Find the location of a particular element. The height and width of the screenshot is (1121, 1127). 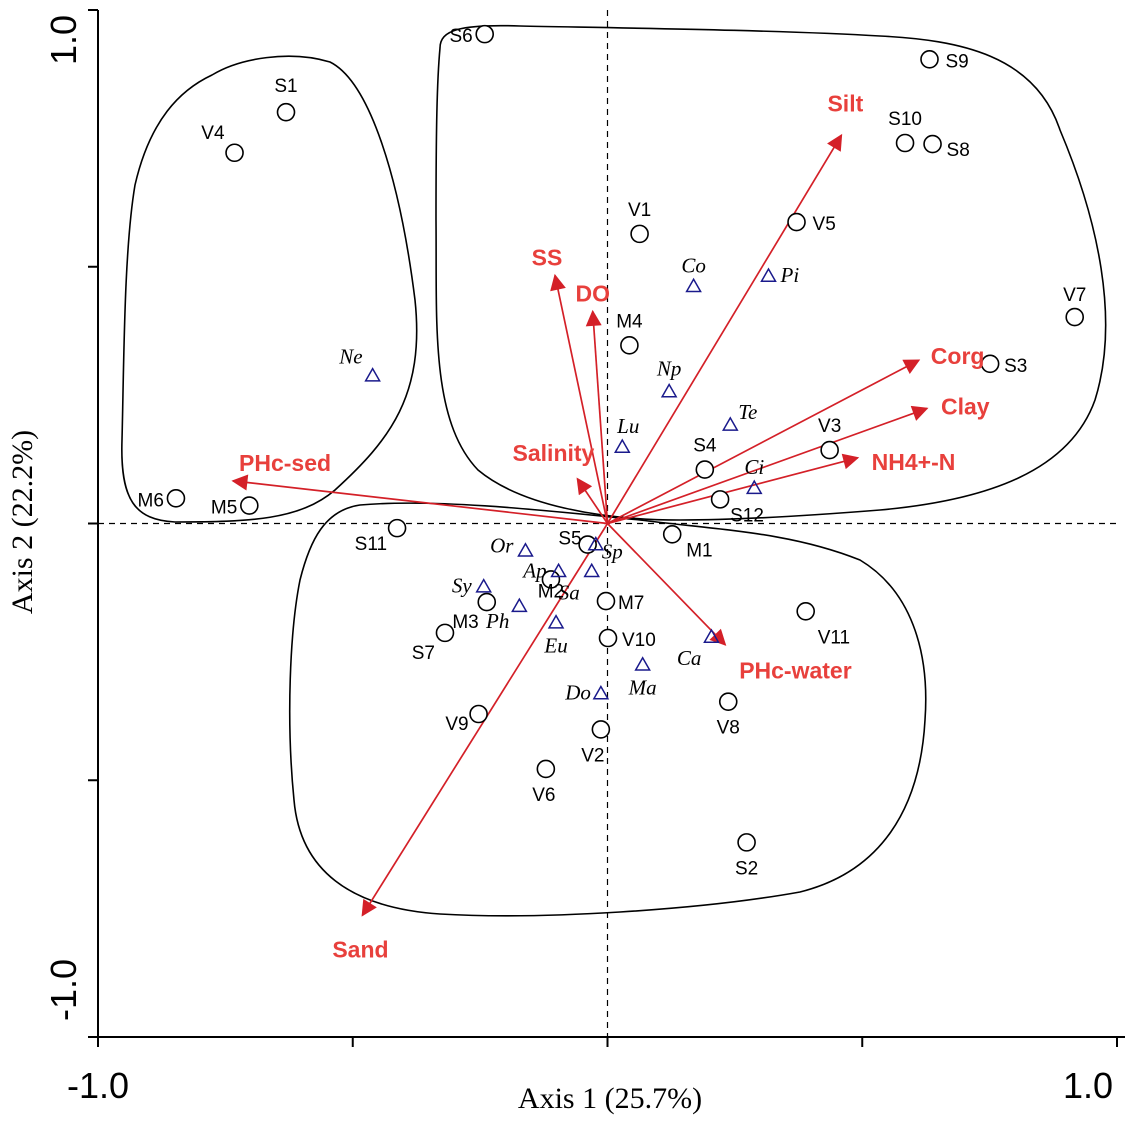

species-label: Te is located at coordinates (747, 412).